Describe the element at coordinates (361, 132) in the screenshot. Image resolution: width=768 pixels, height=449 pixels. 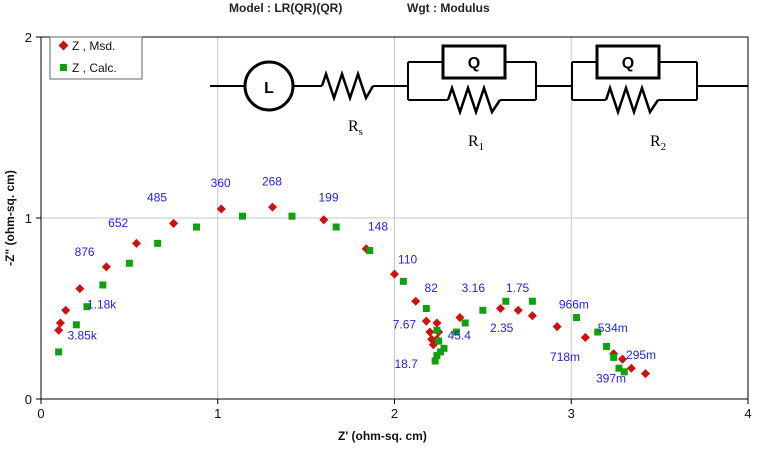
I see `resistor-rs-sub: s` at that location.